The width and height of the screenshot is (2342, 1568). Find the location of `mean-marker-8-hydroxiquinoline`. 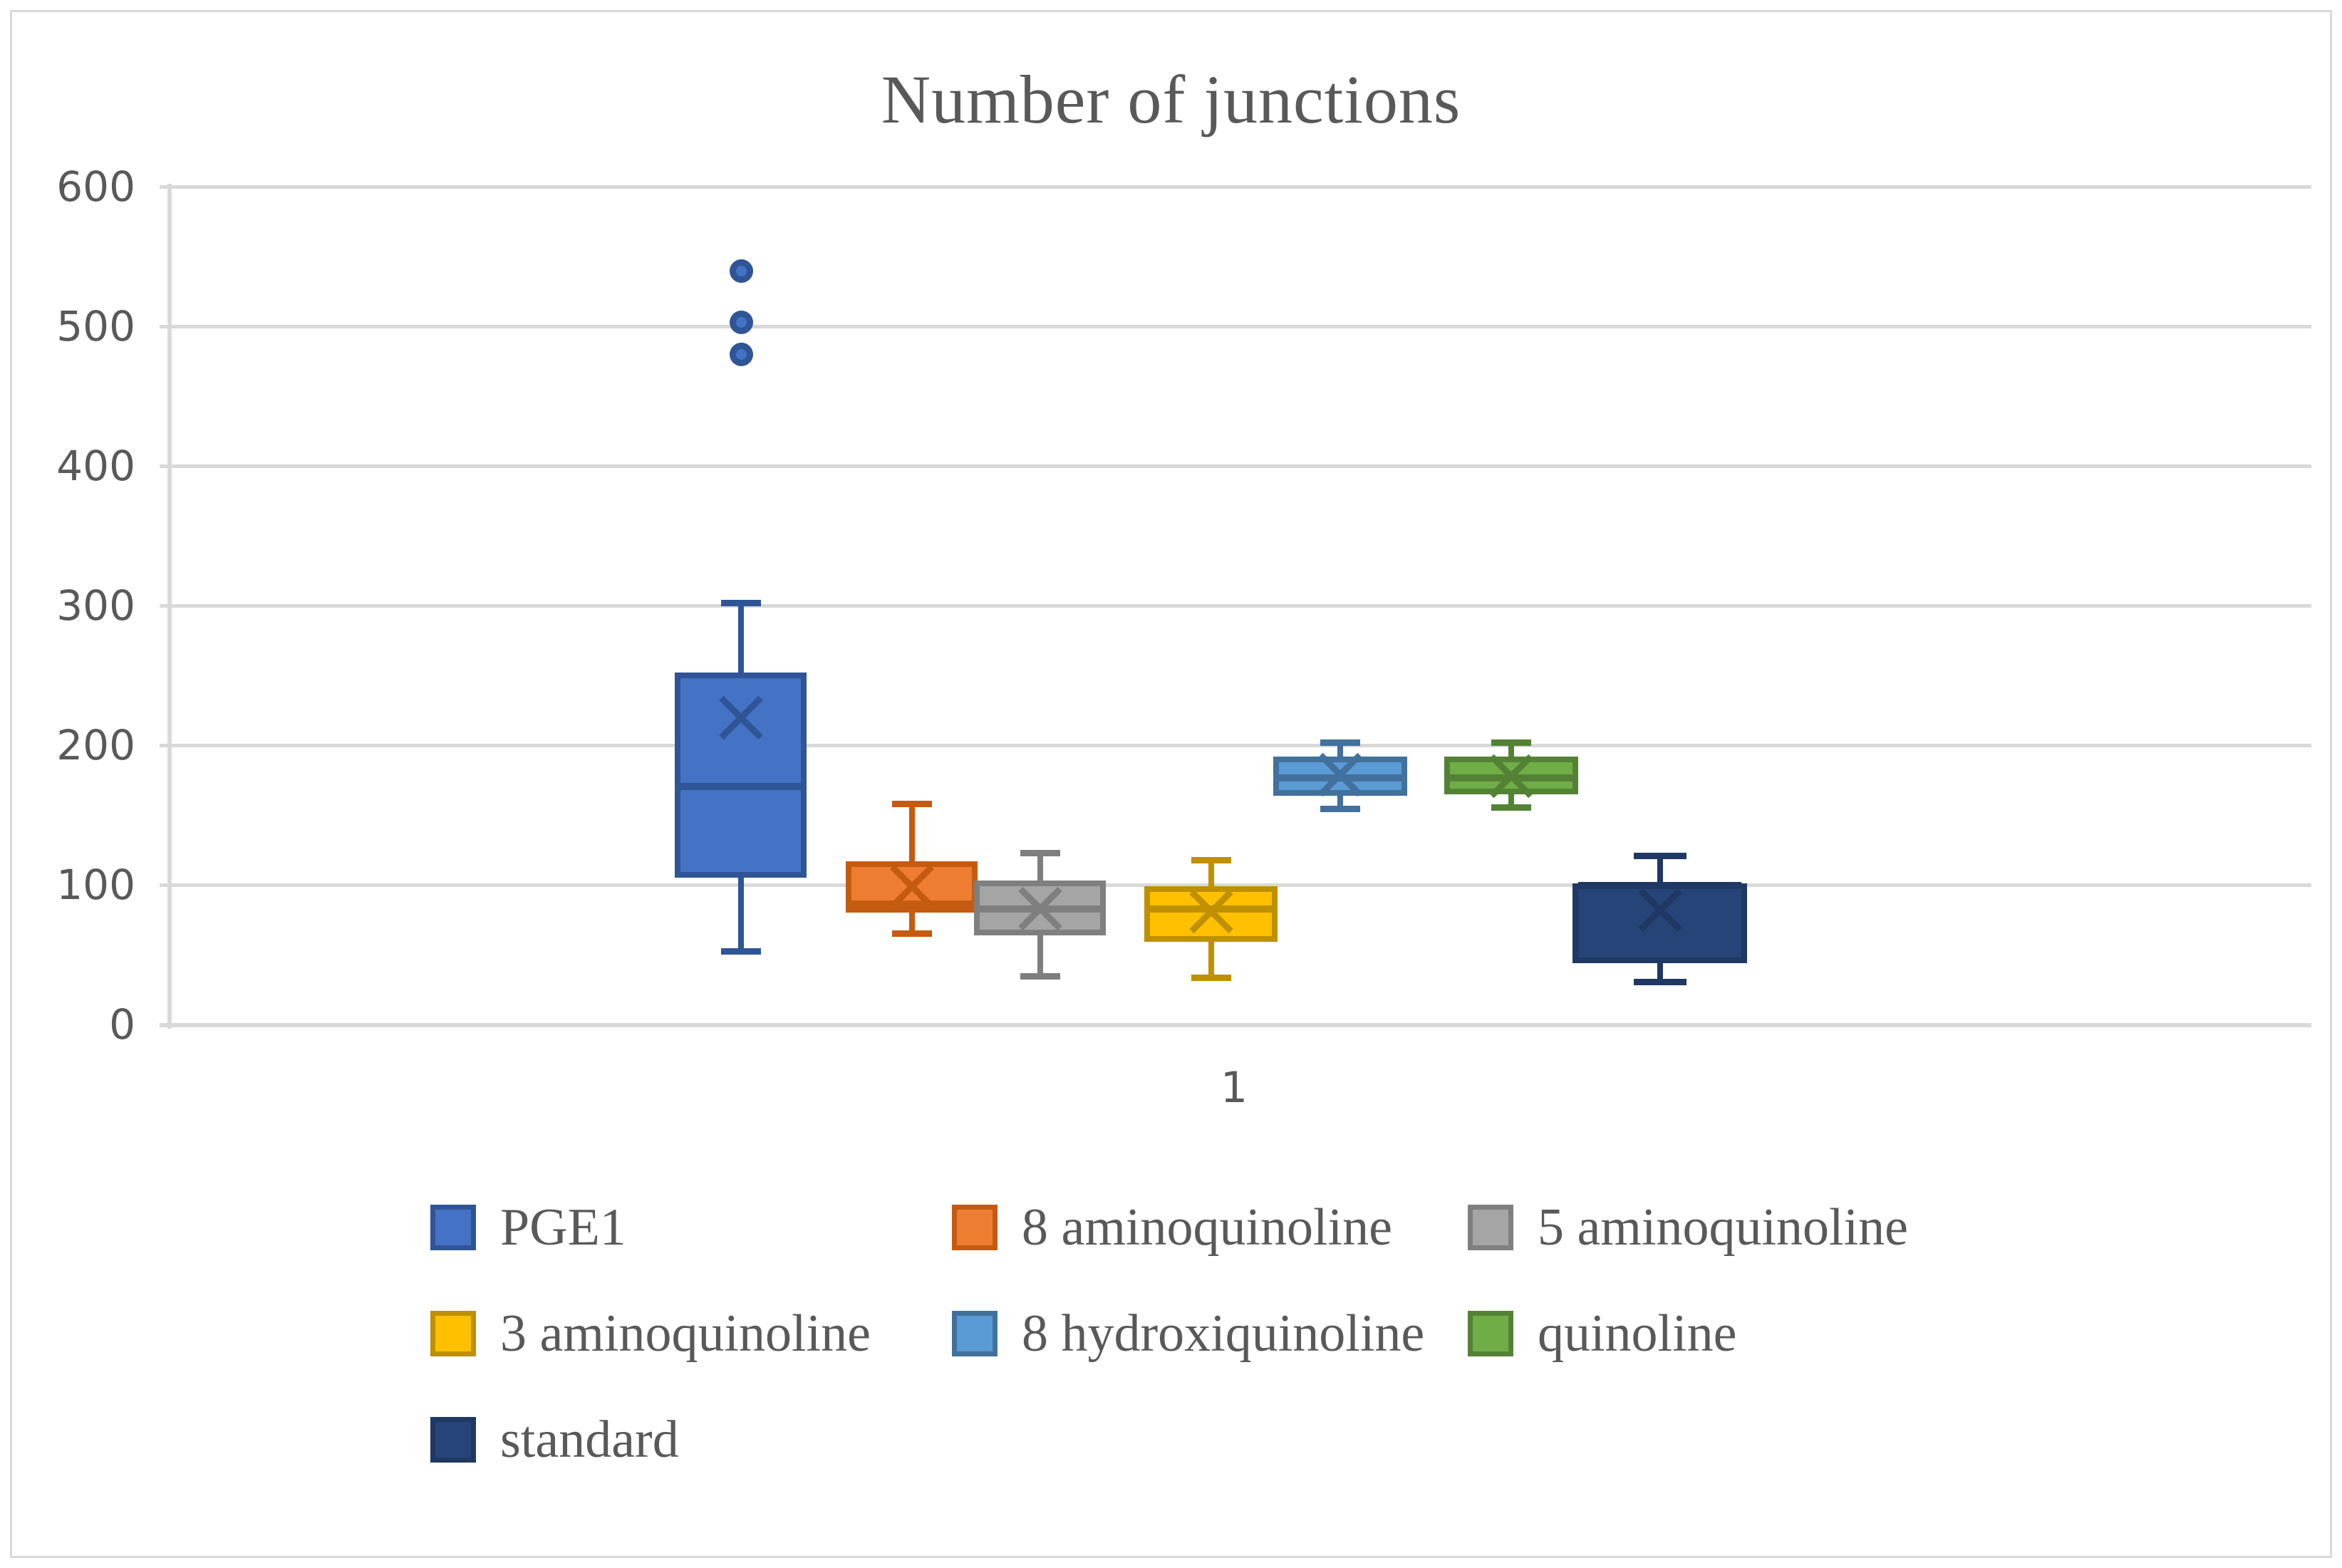

mean-marker-8-hydroxiquinoline is located at coordinates (1340, 774).